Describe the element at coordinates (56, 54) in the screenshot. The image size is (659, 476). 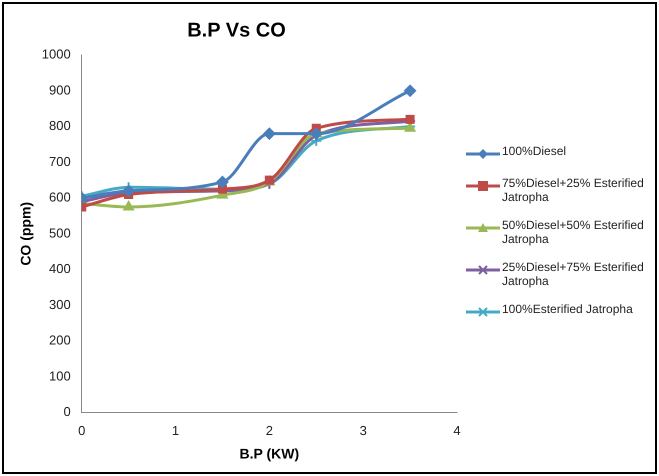
I see `y-tick-label: 1000` at that location.